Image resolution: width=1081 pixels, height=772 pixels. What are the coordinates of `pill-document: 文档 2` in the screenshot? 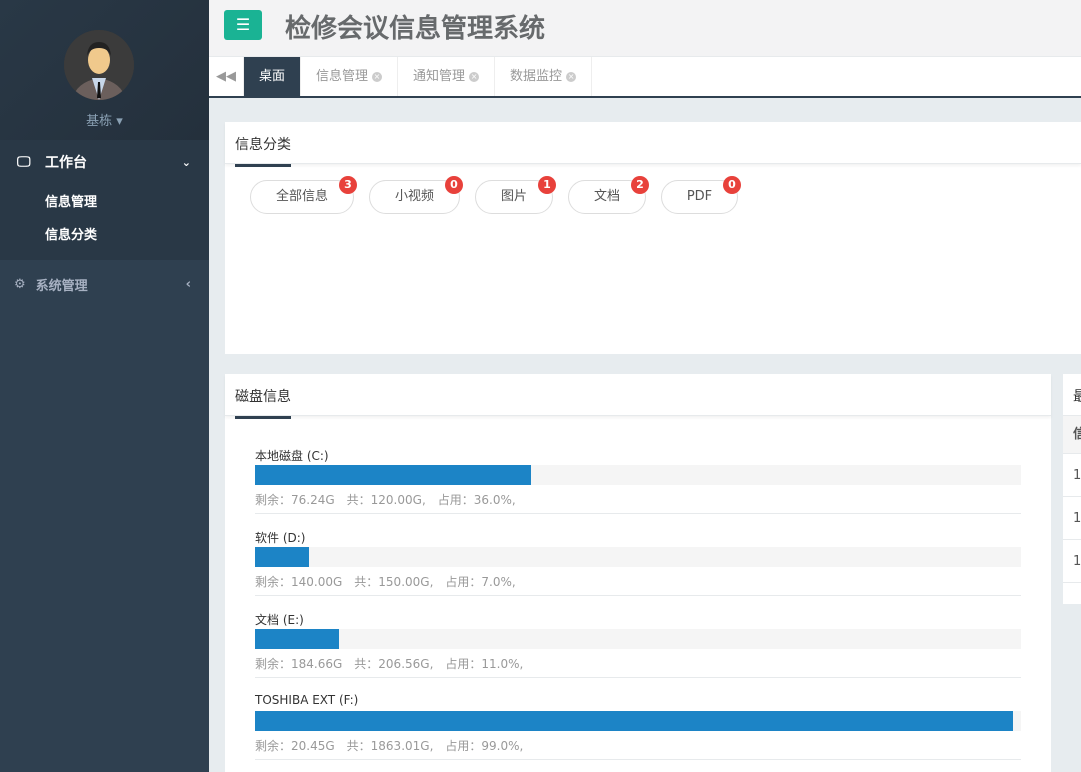 It's located at (608, 195).